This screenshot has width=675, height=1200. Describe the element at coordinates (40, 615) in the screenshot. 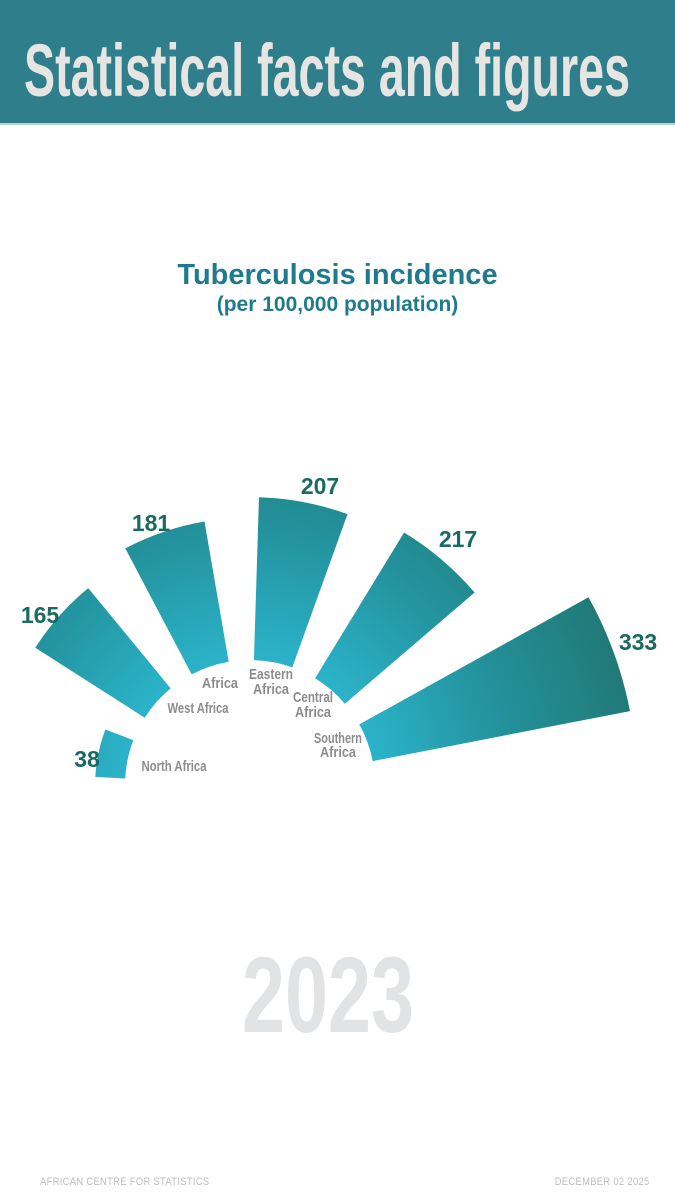

I see `value-label-west-africa: 165` at that location.